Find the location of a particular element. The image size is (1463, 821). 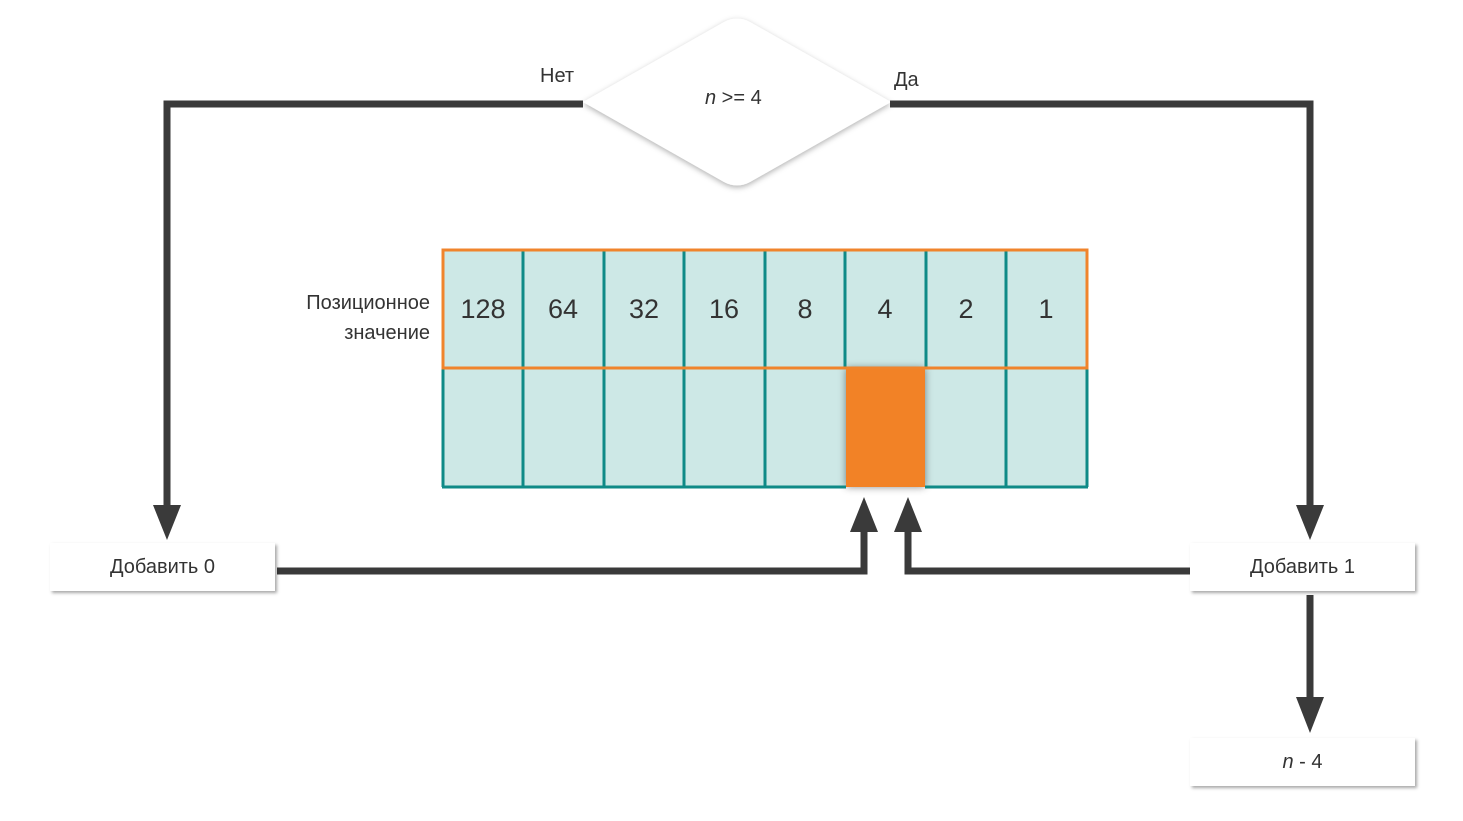

arrow-down-right-icon is located at coordinates (1310, 522).